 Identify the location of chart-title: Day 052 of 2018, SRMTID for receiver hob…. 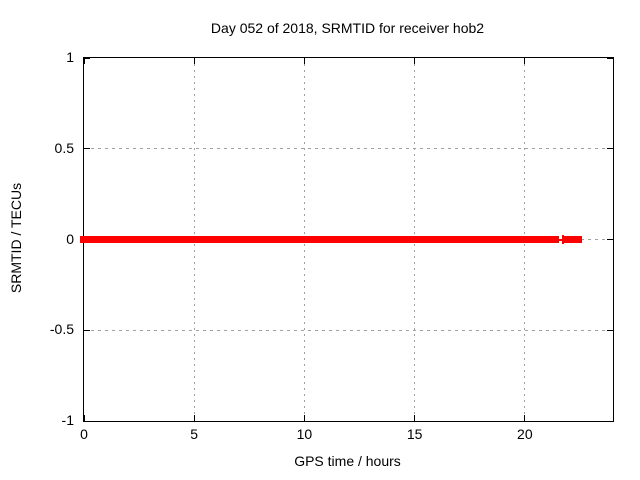
(347, 28).